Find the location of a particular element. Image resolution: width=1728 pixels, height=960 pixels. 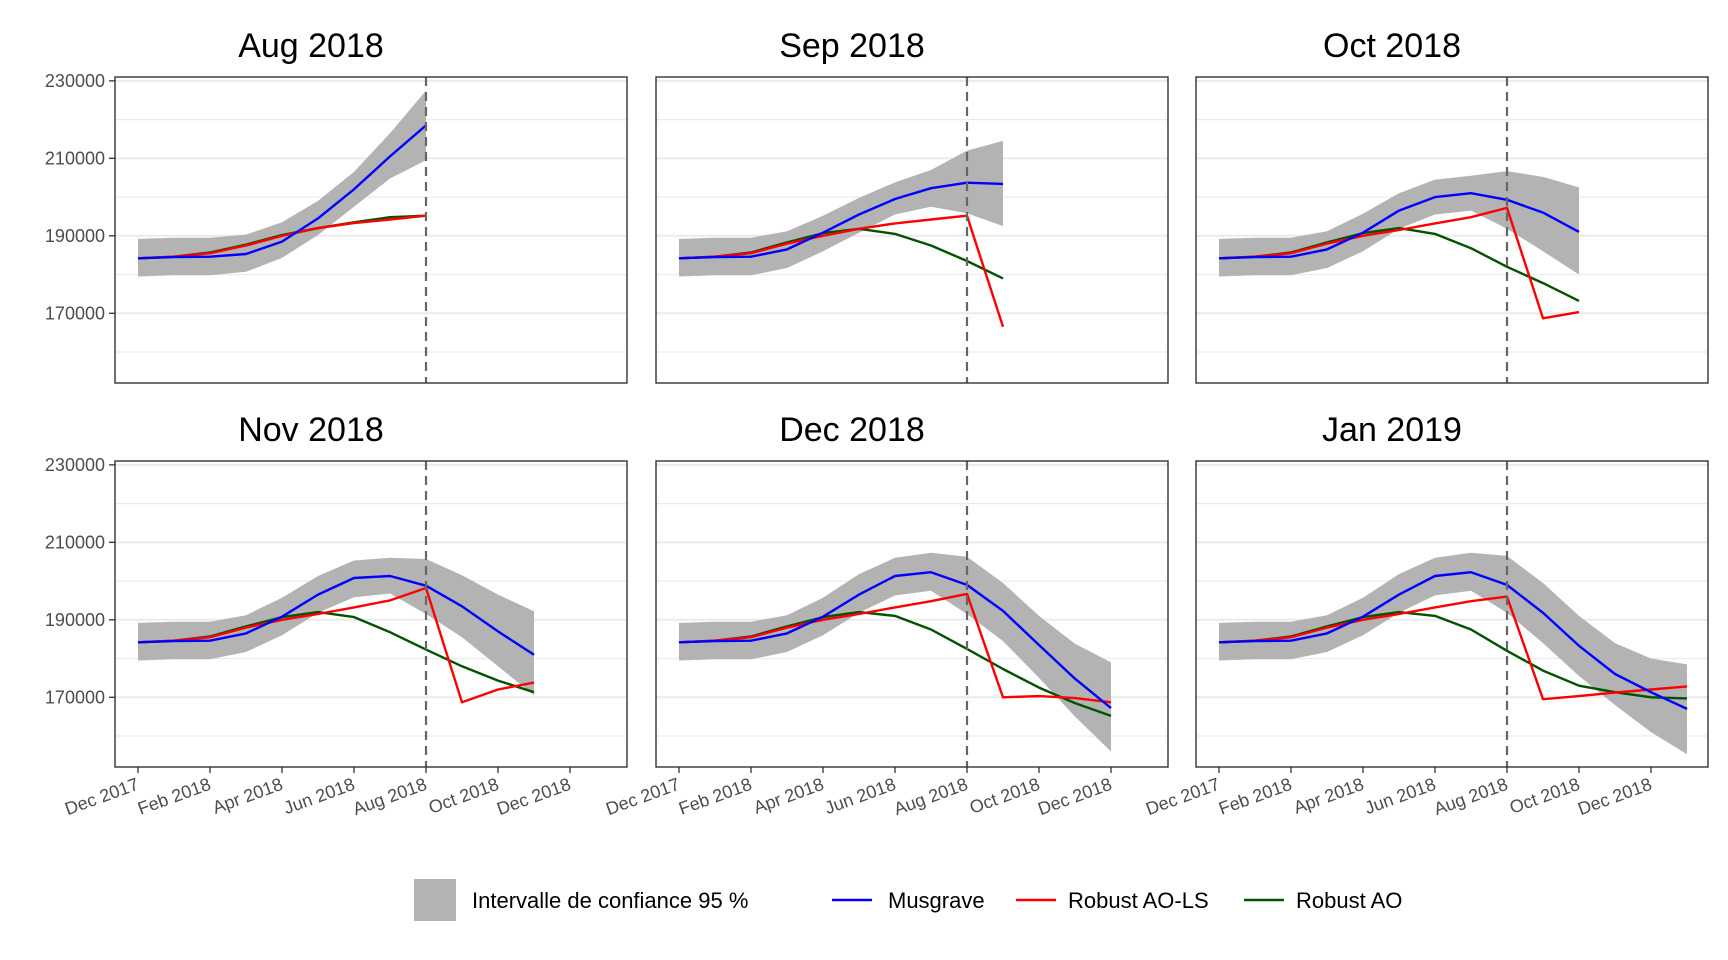

panel-sep-2018: Sep 2018 is located at coordinates (912, 205).